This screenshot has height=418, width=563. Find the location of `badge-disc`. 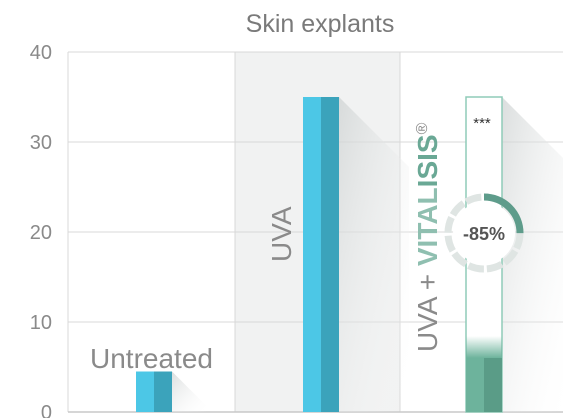

badge-disc is located at coordinates (484, 233).